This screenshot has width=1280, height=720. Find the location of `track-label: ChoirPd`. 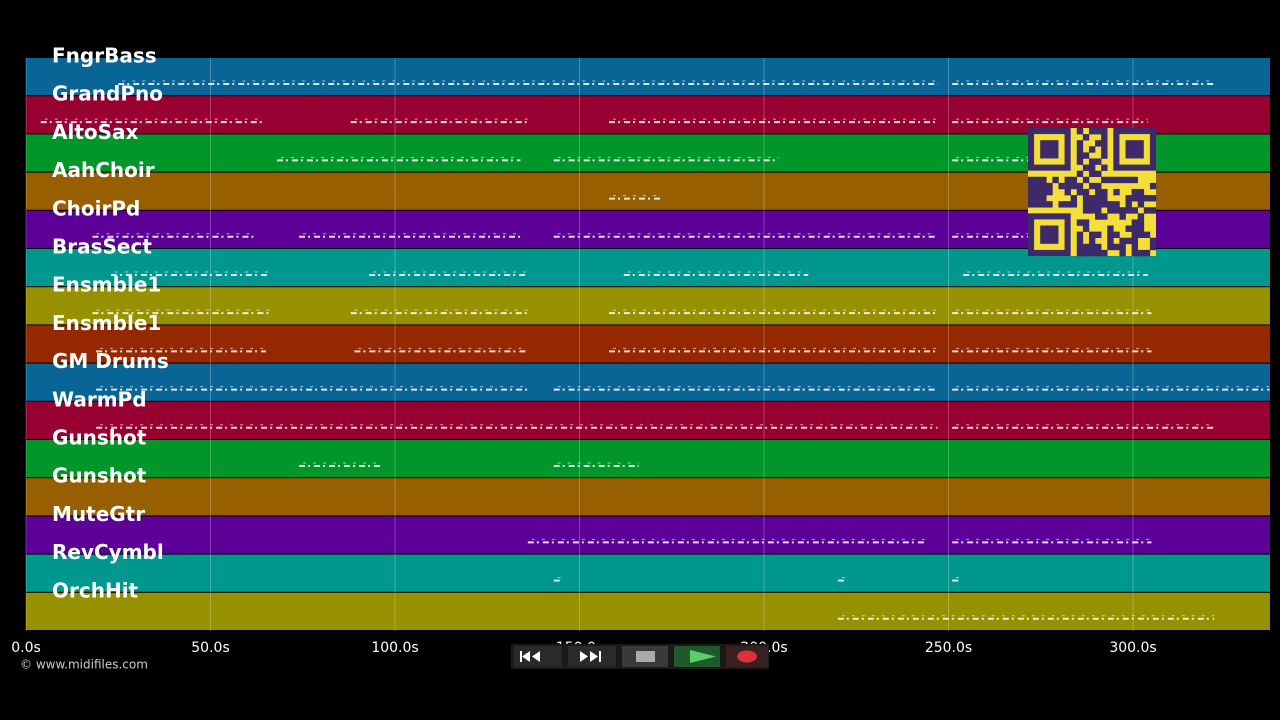

track-label: ChoirPd is located at coordinates (96, 208).